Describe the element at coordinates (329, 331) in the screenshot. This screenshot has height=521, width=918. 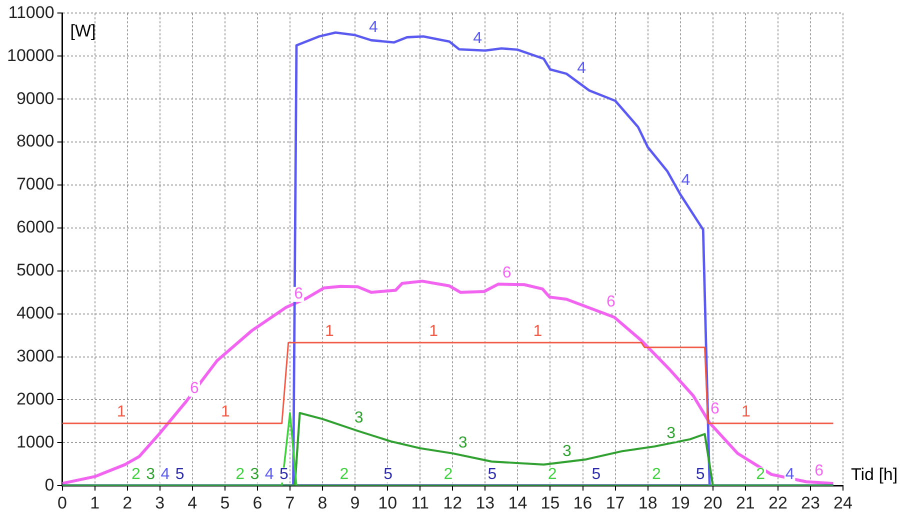
I see `series-label: 1` at that location.